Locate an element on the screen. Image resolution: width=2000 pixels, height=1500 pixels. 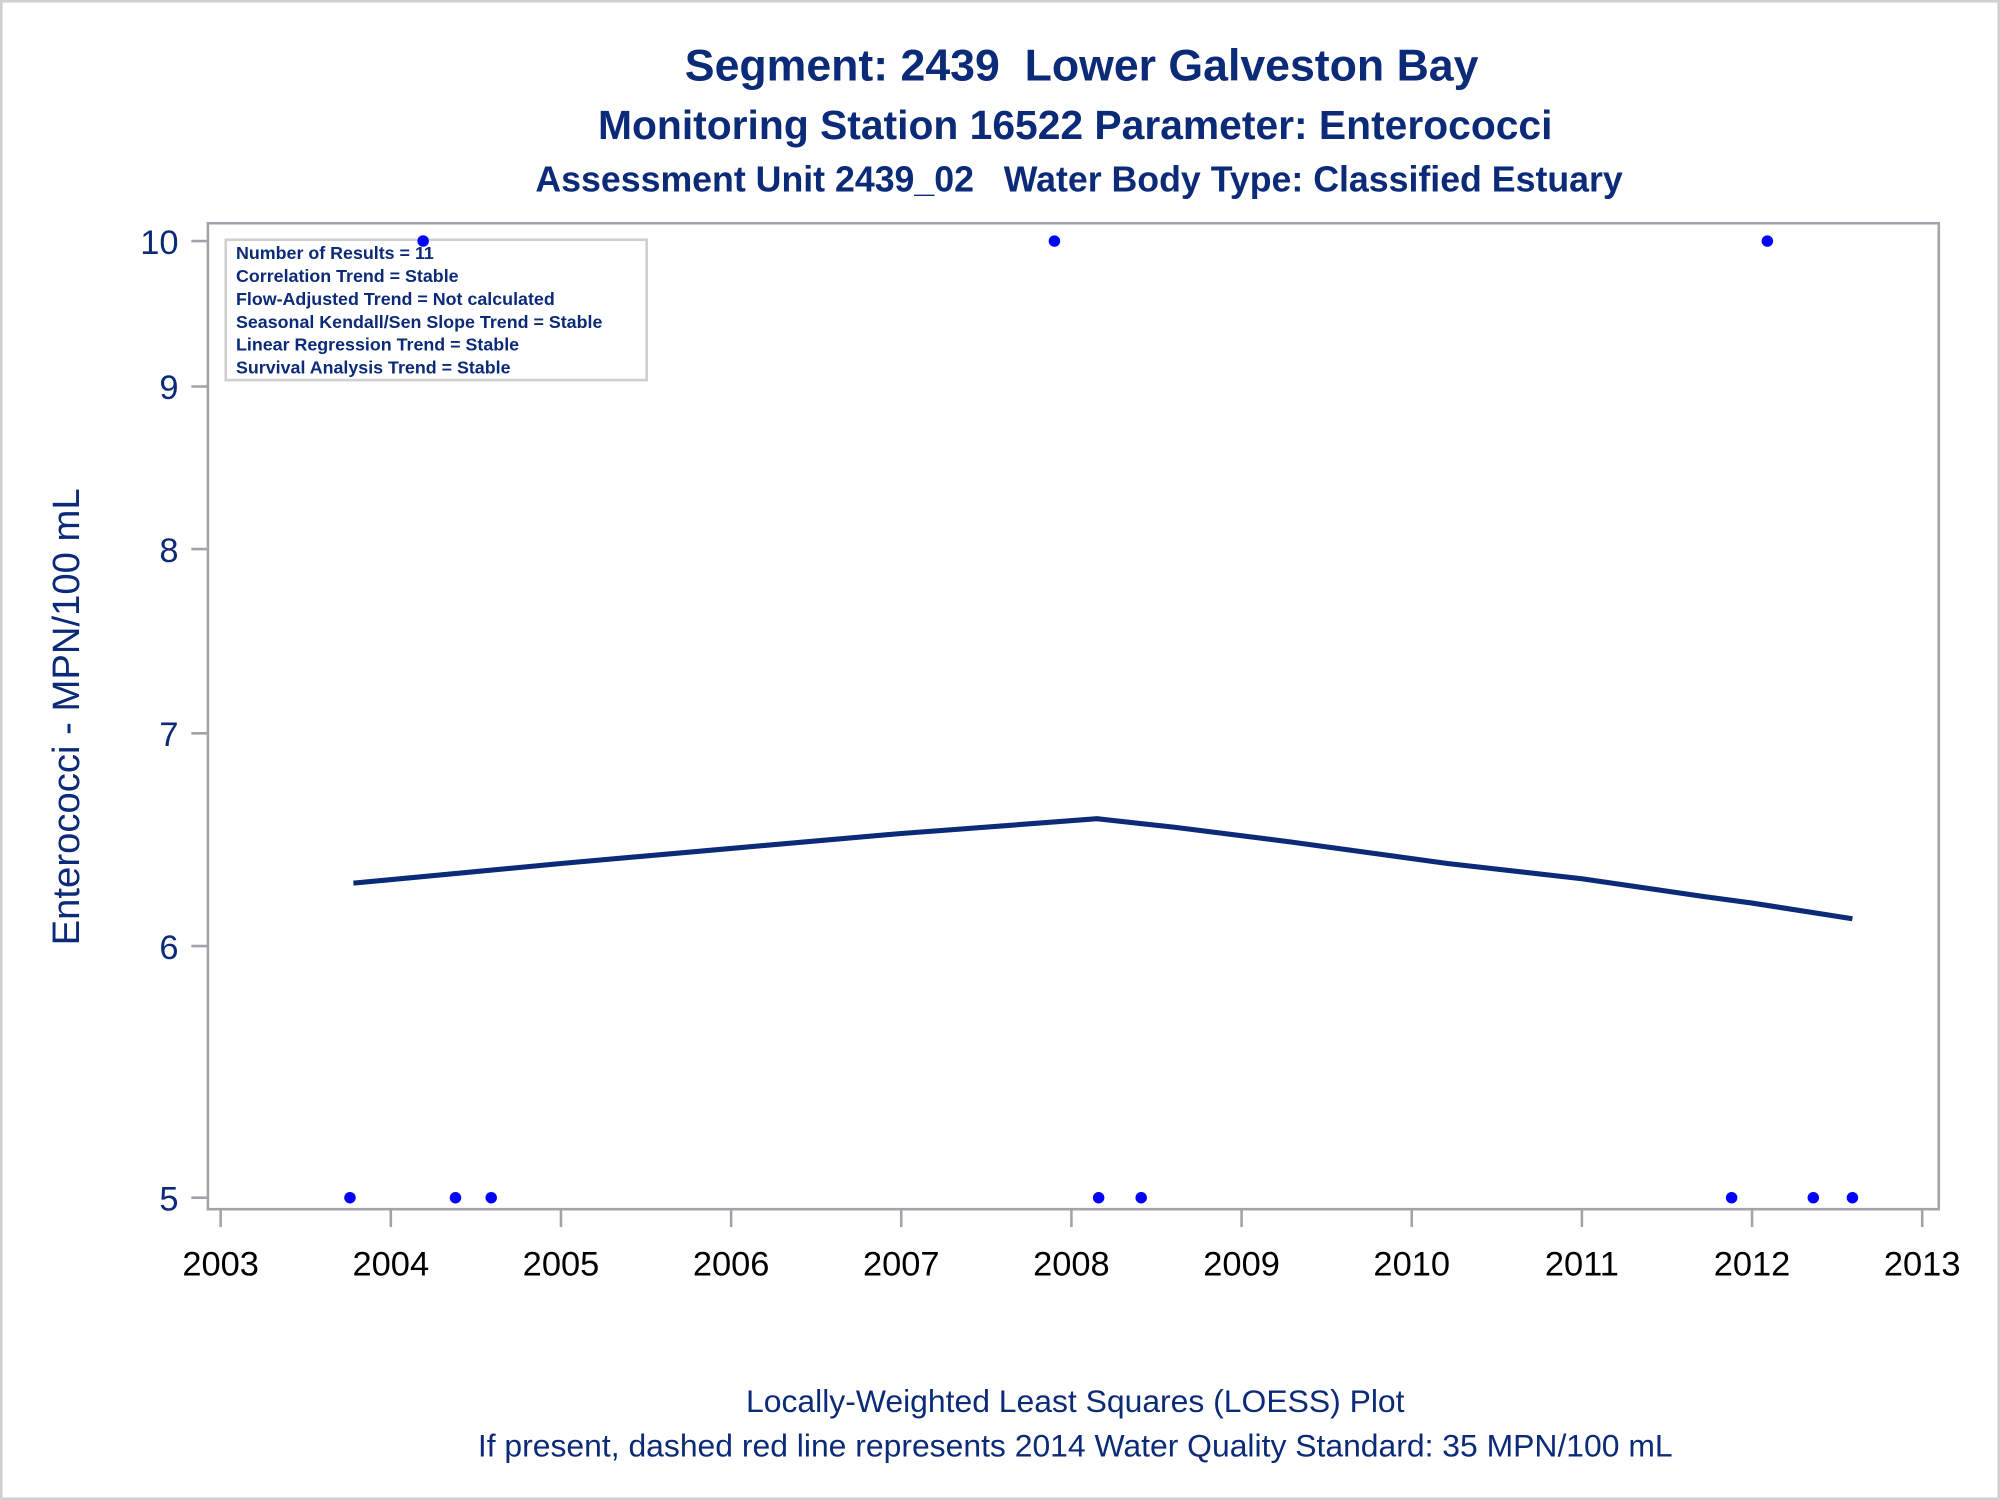
y-axis: 5 6 7 8 9 10 is located at coordinates (174, 721).